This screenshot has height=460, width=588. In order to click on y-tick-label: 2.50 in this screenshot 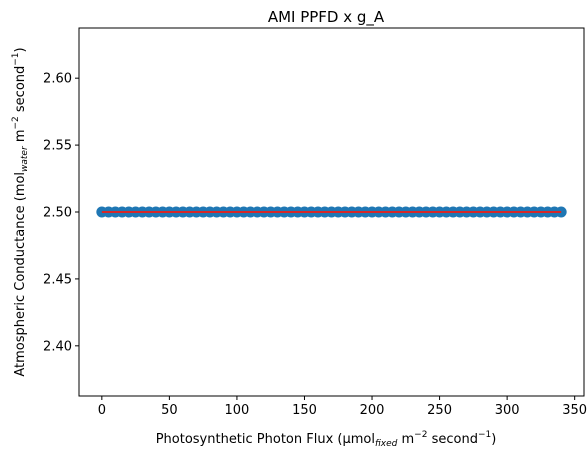, I will do `click(57, 213)`.